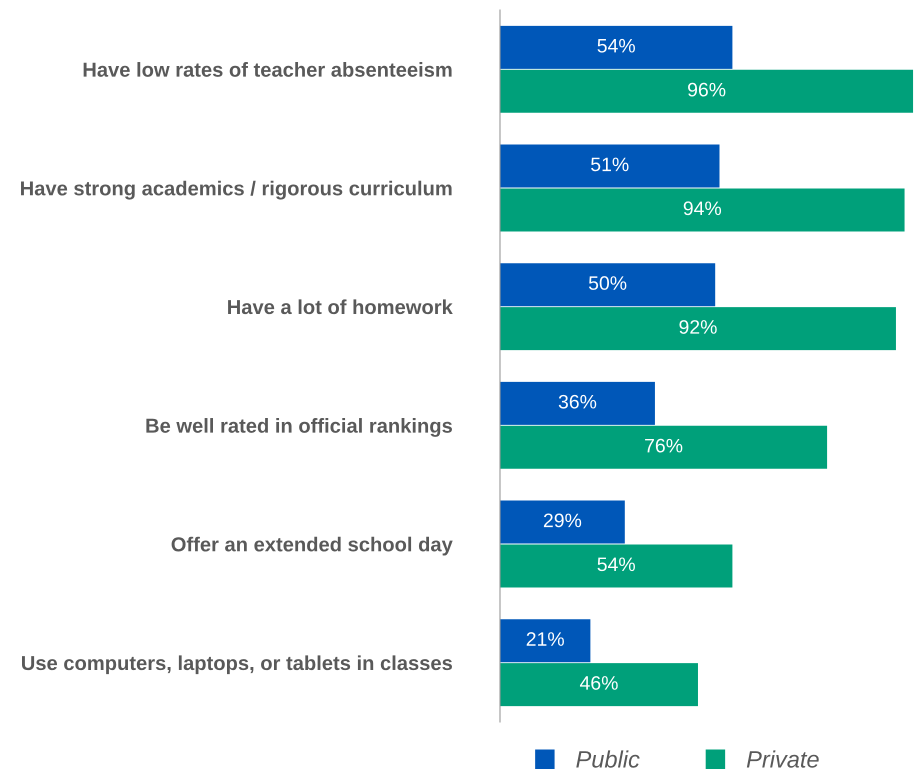  I want to click on data-label: 50%, so click(607, 283).